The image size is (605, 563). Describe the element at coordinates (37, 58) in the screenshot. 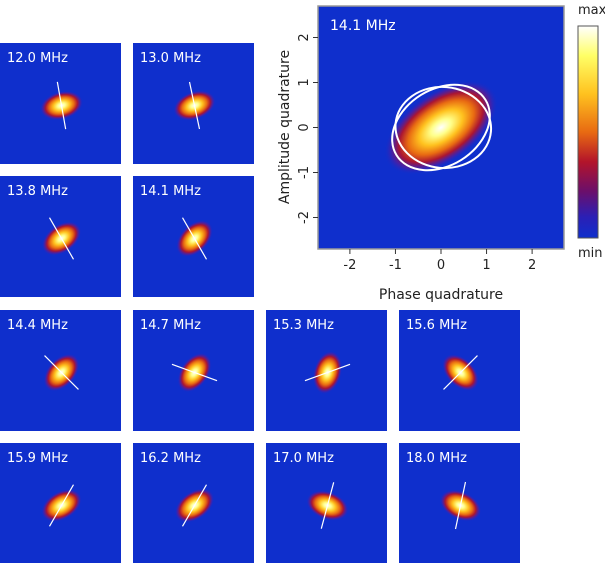

I see `small-panel-label: 12.0 MHz` at that location.